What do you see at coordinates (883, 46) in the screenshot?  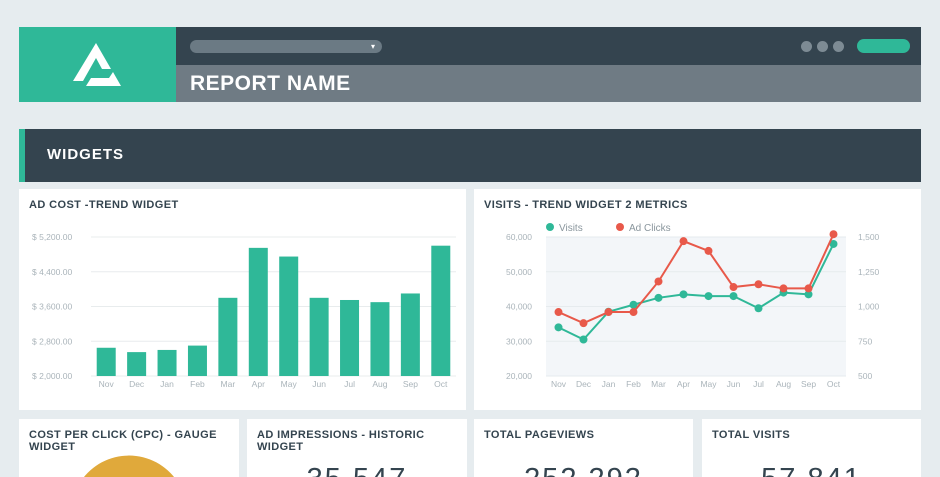 I see `action-pill-button` at bounding box center [883, 46].